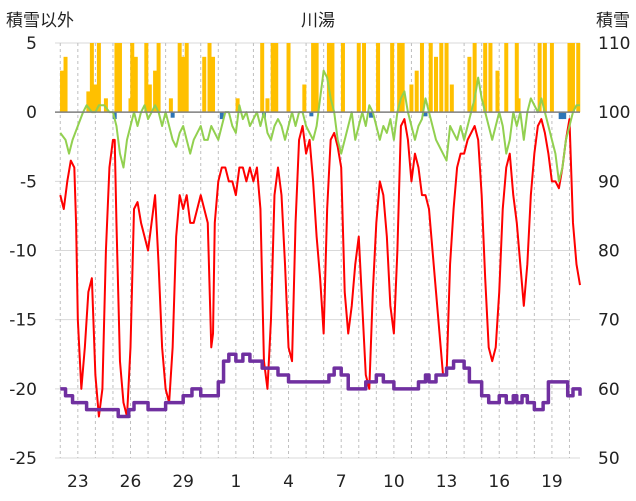 The width and height of the screenshot is (636, 501). What do you see at coordinates (28, 182) in the screenshot?
I see `left-tick-label: -5` at bounding box center [28, 182].